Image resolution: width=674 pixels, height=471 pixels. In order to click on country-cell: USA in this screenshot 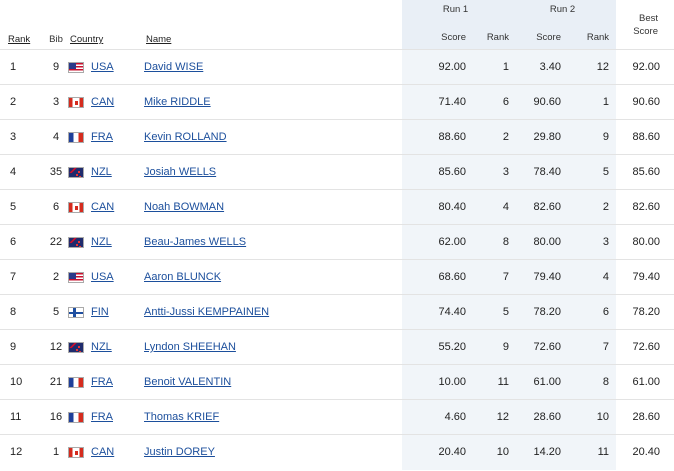, I will do `click(103, 277)`.